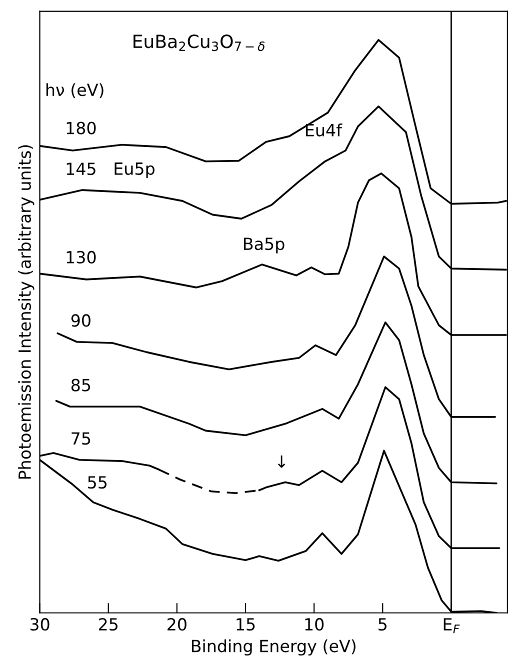  I want to click on x-axis-title: Binding Energy (eV), so click(274, 647).